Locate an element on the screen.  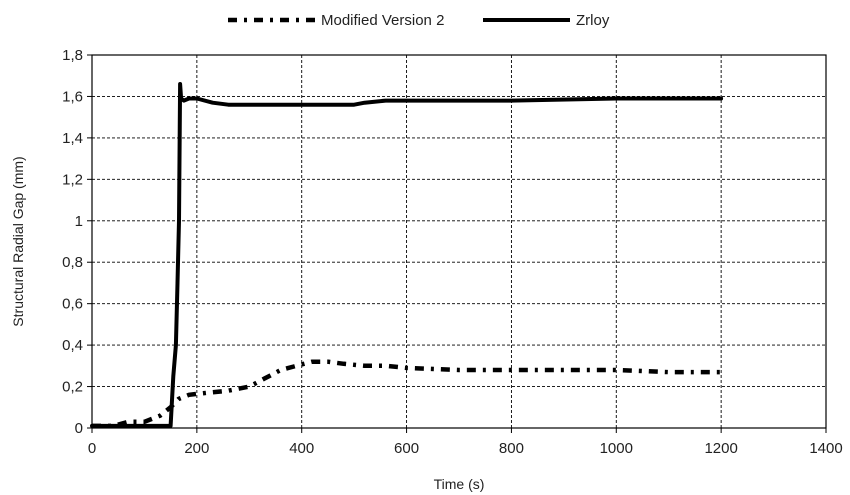
x-tick-label: 0 is located at coordinates (92, 448).